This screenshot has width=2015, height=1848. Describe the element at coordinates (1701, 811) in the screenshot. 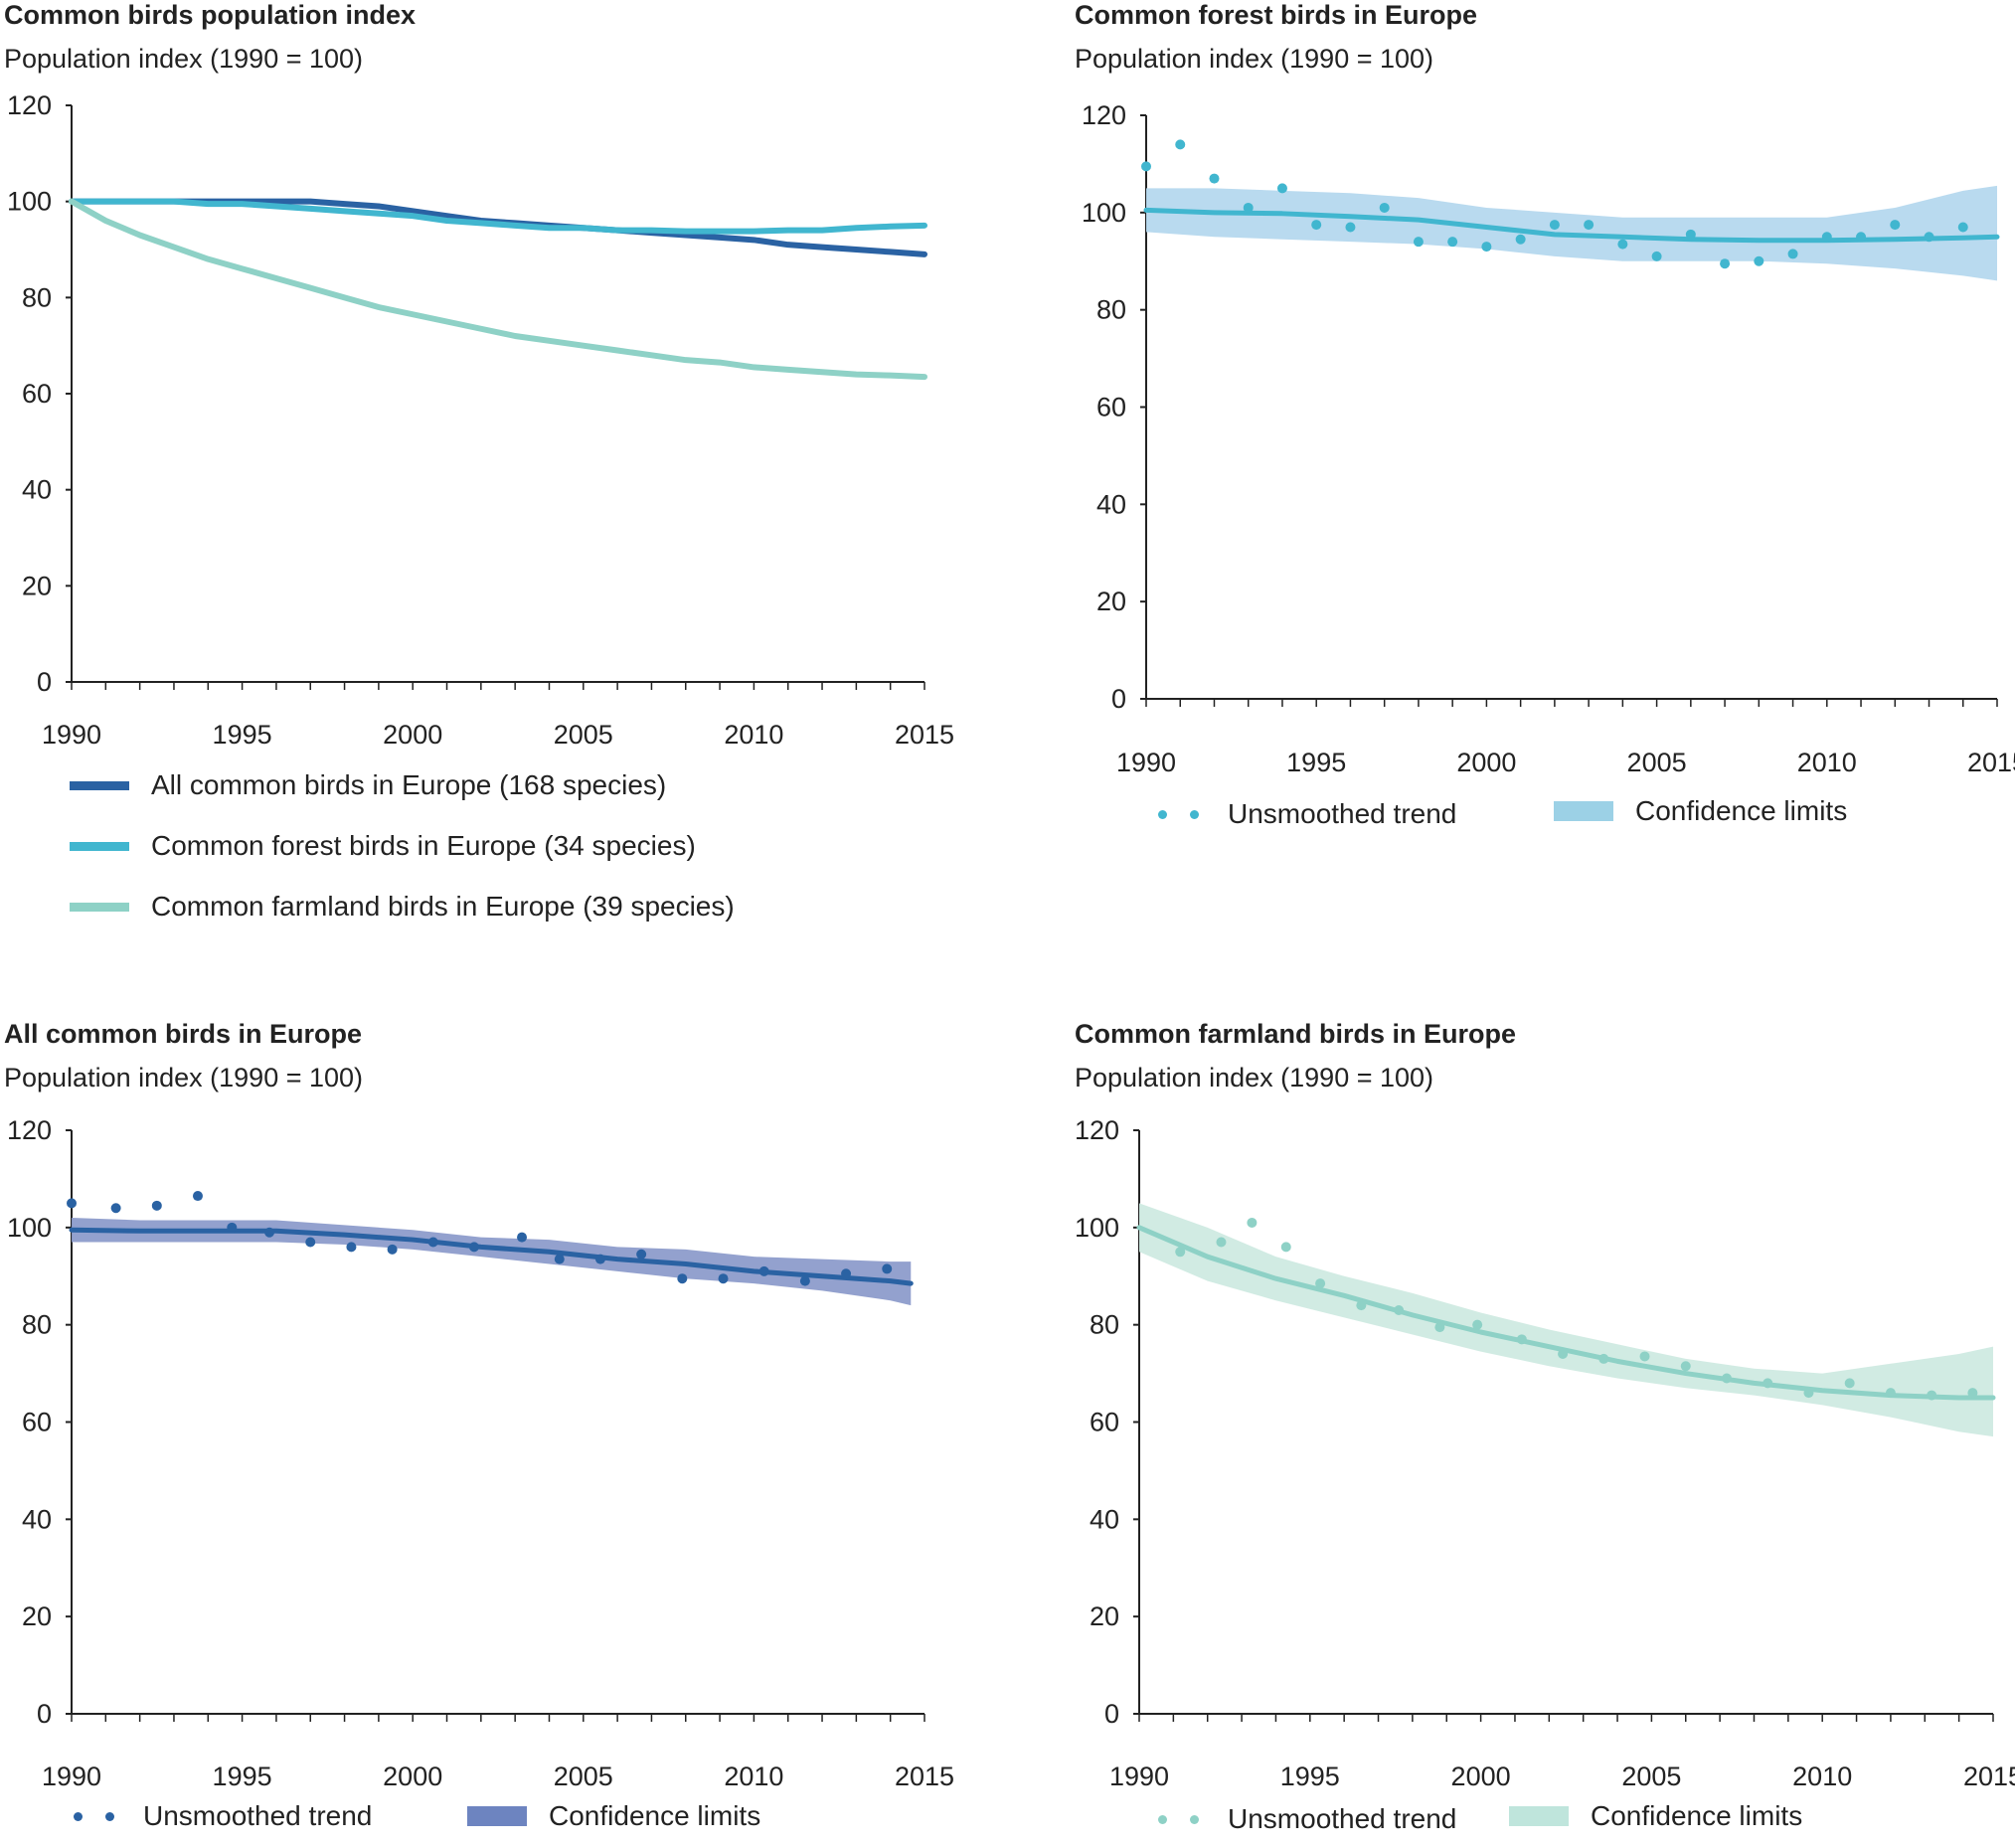

I see `legend-item-confidence: Confidence limits` at that location.